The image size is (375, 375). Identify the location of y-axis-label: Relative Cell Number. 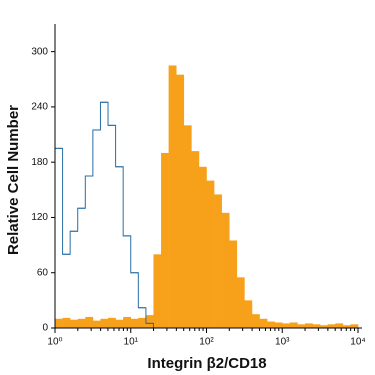
(13, 180).